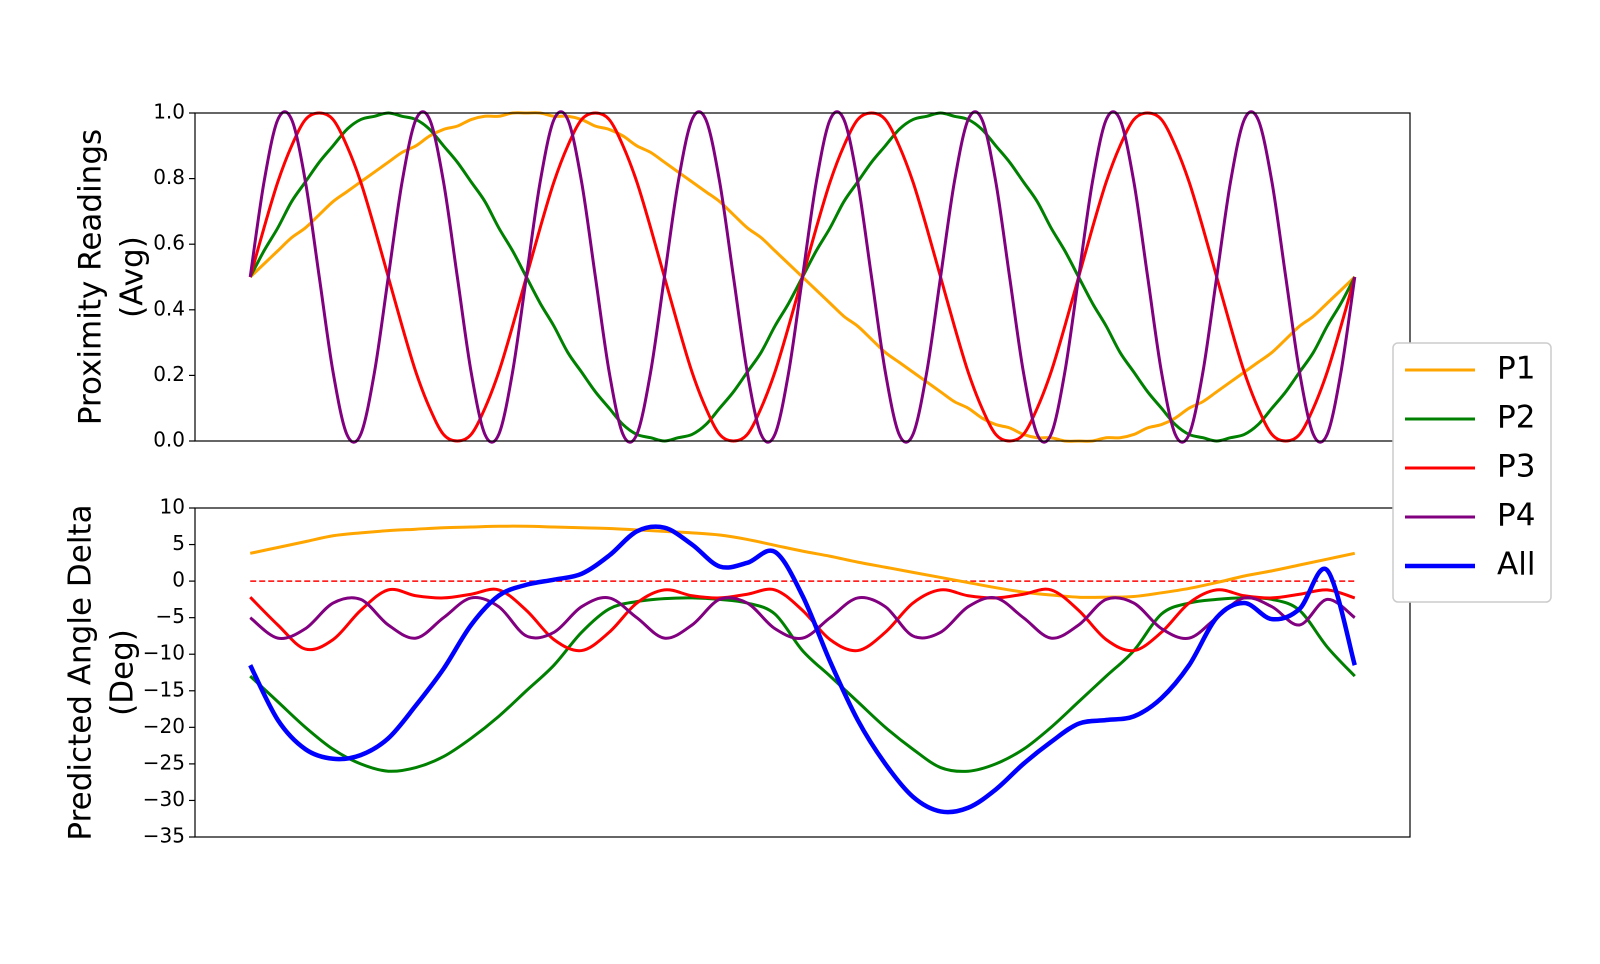 The width and height of the screenshot is (1600, 964). I want to click on y-tick-label: −20, so click(164, 726).